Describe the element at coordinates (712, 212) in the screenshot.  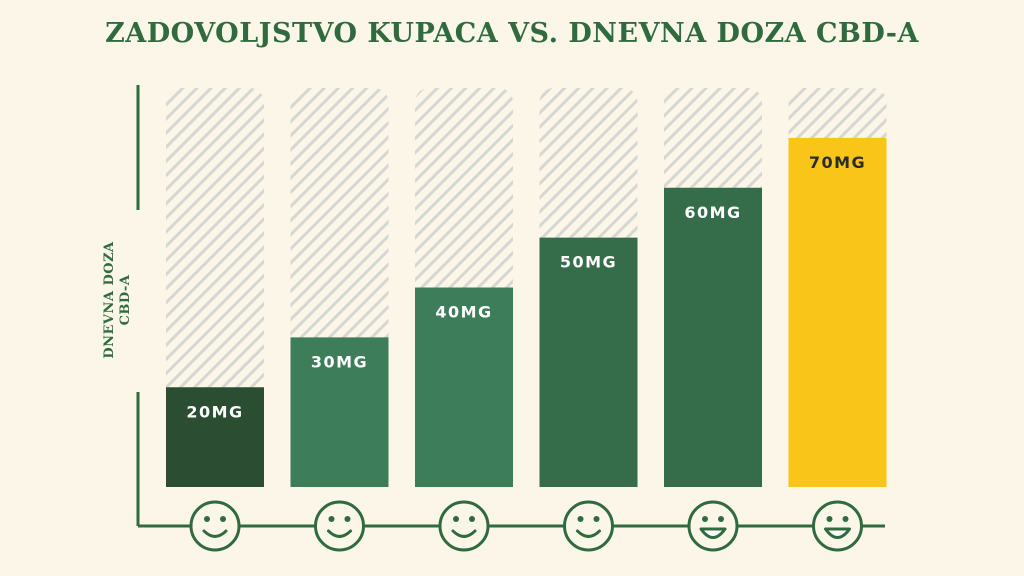
I see `bar-value-label: 60MG` at that location.